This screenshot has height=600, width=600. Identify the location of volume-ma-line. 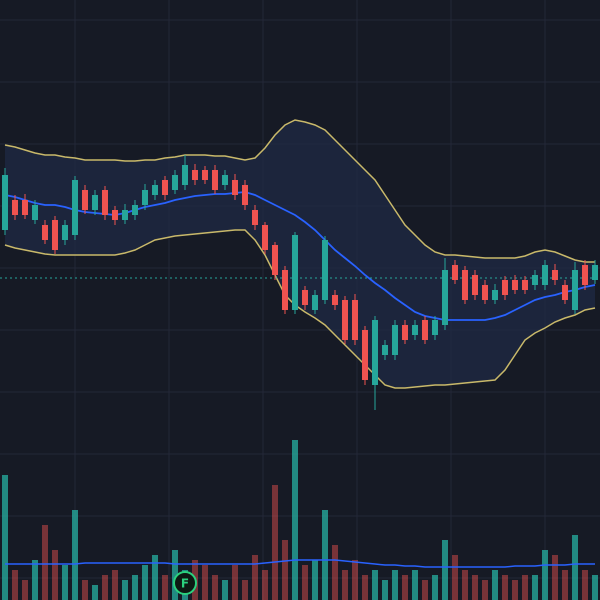
(300, 563).